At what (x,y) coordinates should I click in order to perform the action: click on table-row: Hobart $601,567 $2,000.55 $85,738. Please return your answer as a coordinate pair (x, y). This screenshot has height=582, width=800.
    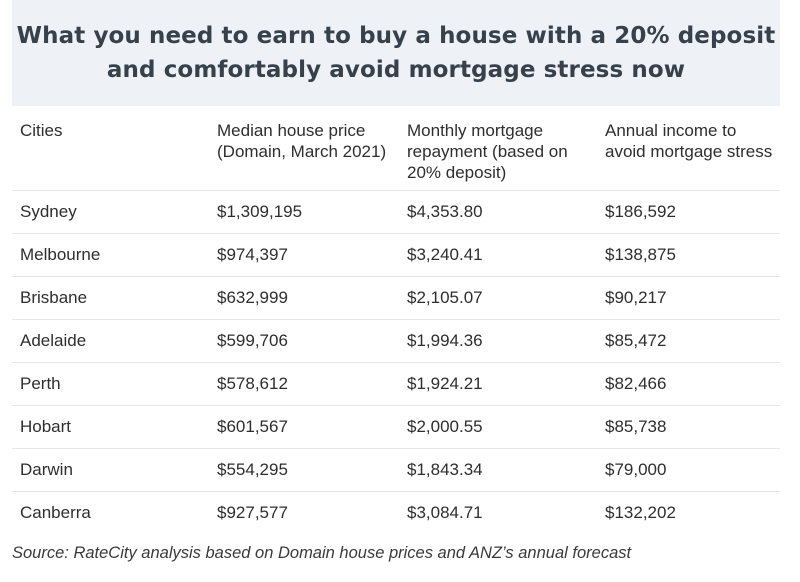
    Looking at the image, I should click on (396, 426).